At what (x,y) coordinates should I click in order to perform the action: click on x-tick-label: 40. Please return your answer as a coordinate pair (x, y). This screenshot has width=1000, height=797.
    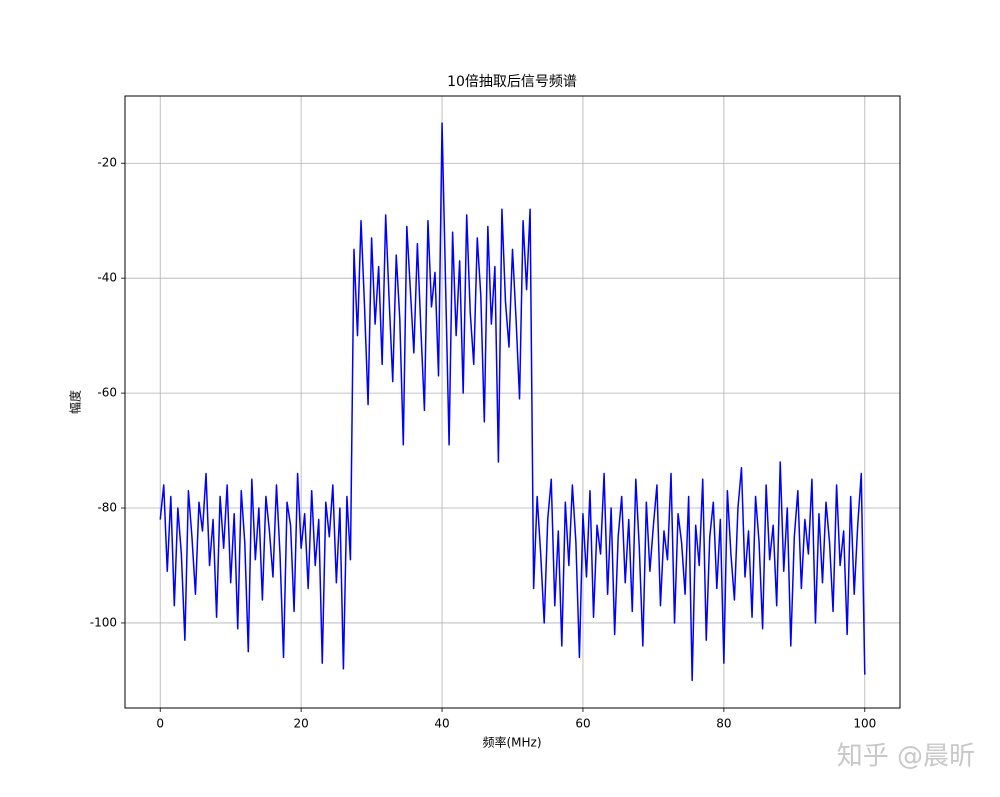
    Looking at the image, I should click on (441, 724).